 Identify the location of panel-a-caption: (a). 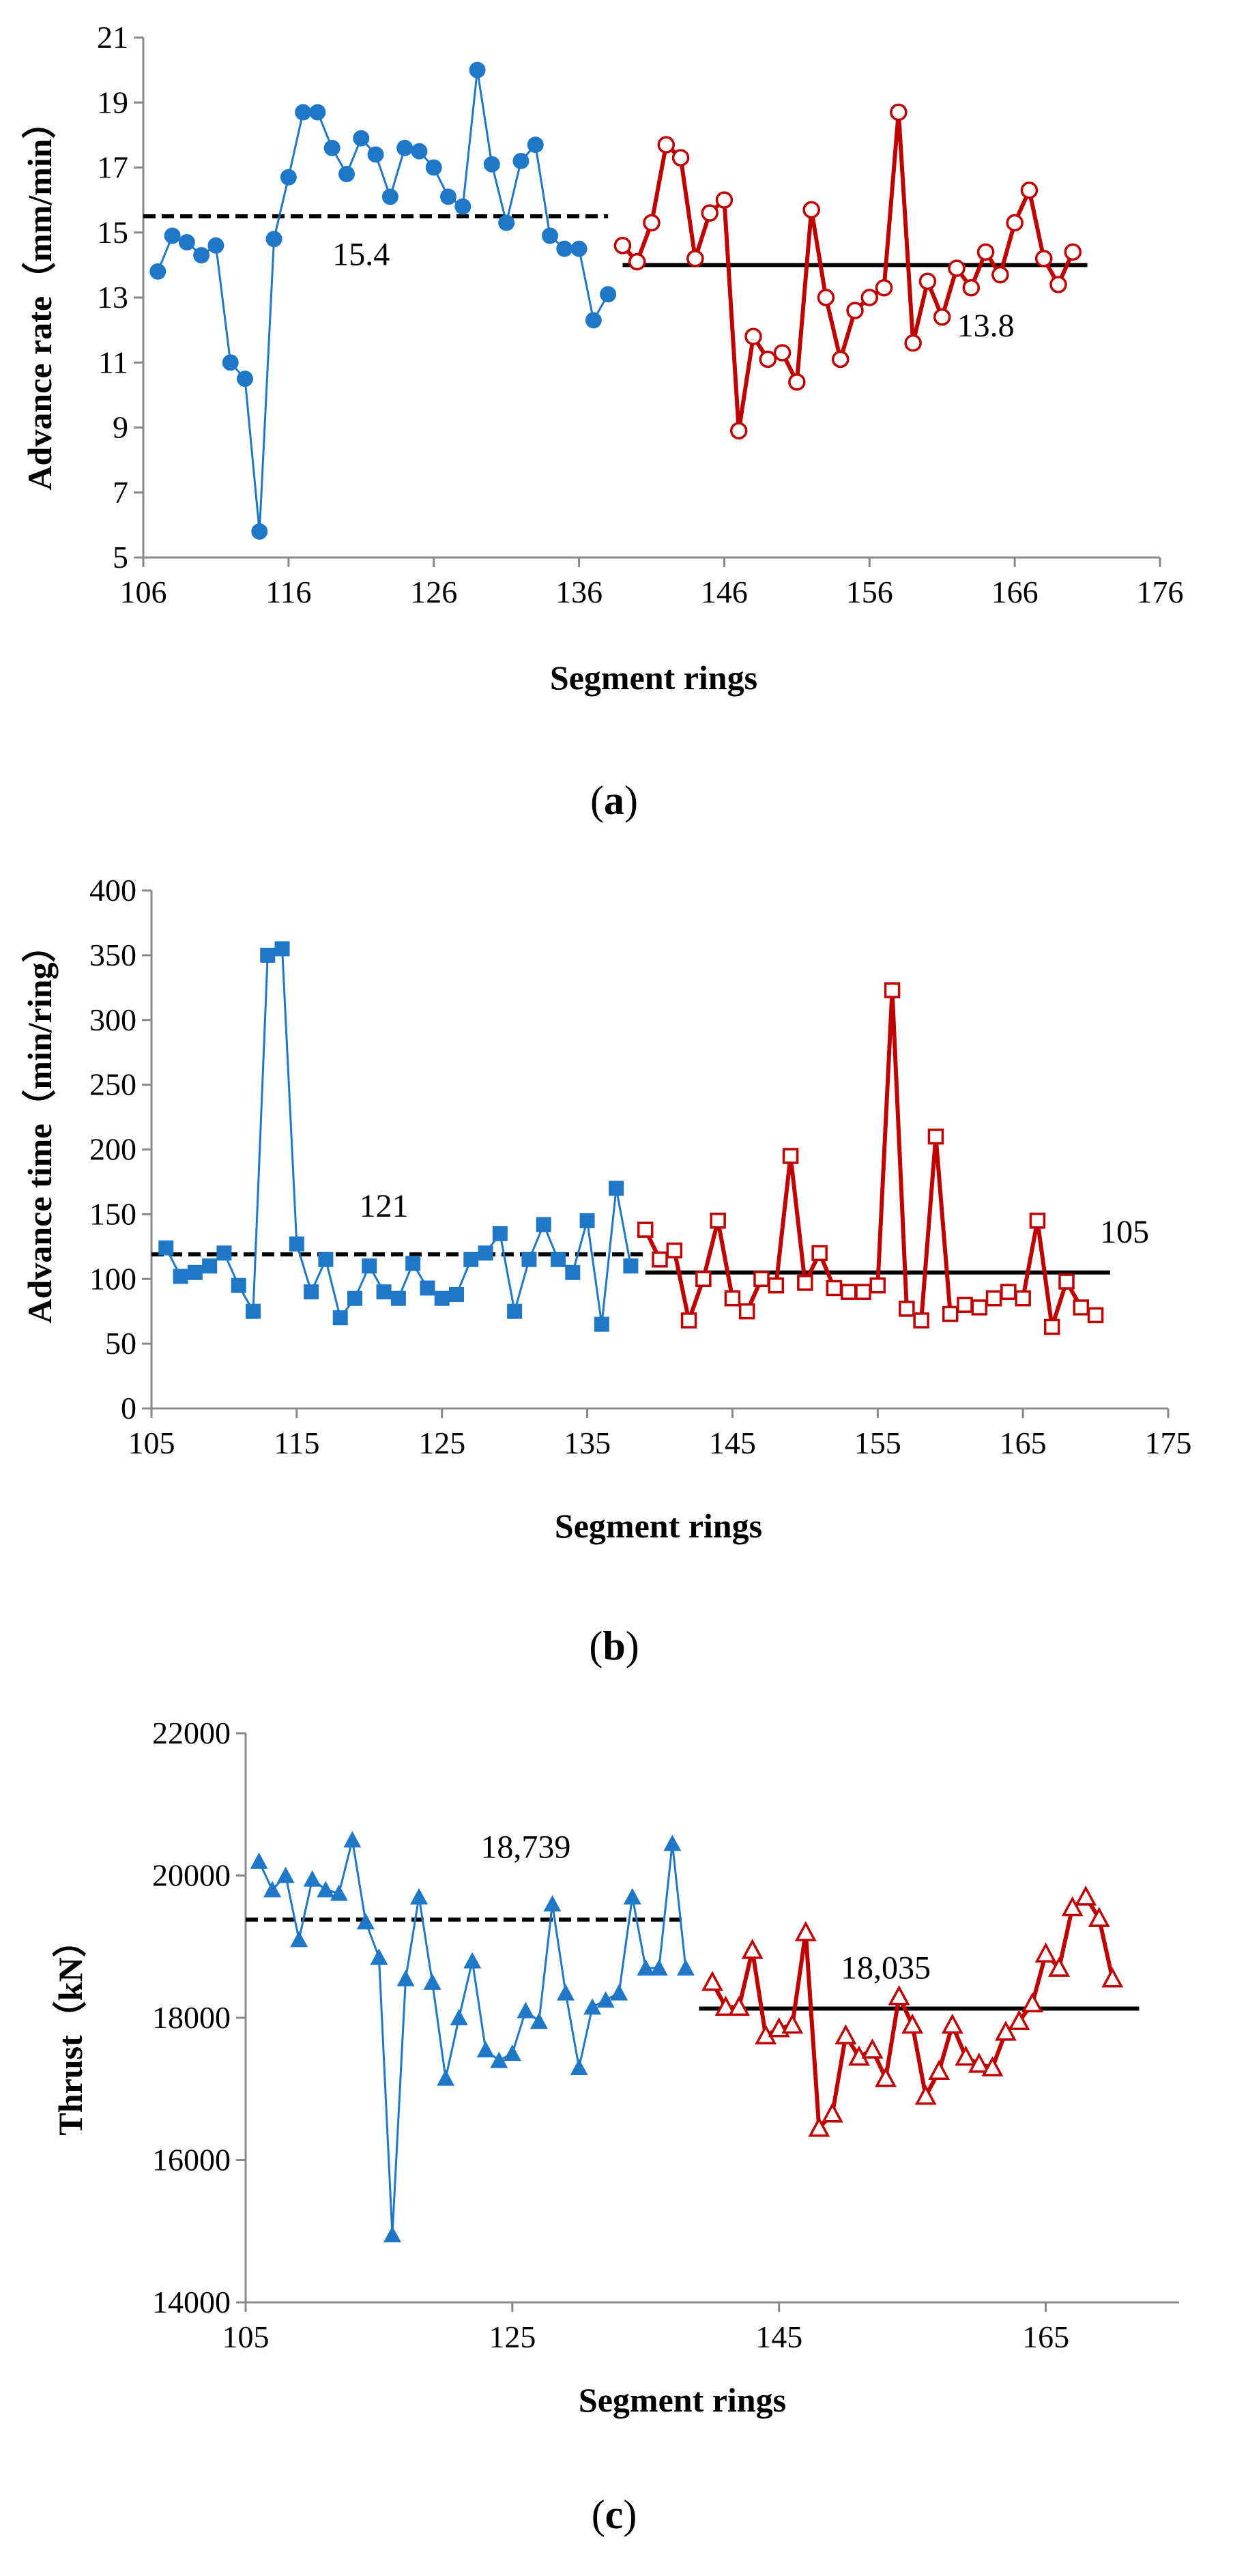
(614, 800).